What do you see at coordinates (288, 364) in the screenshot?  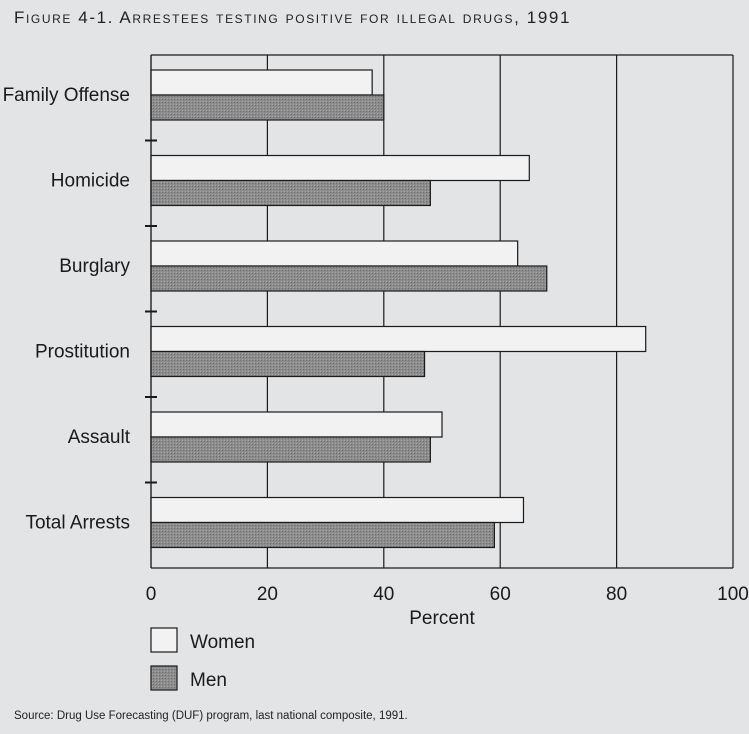 I see `bar-men-prostitution` at bounding box center [288, 364].